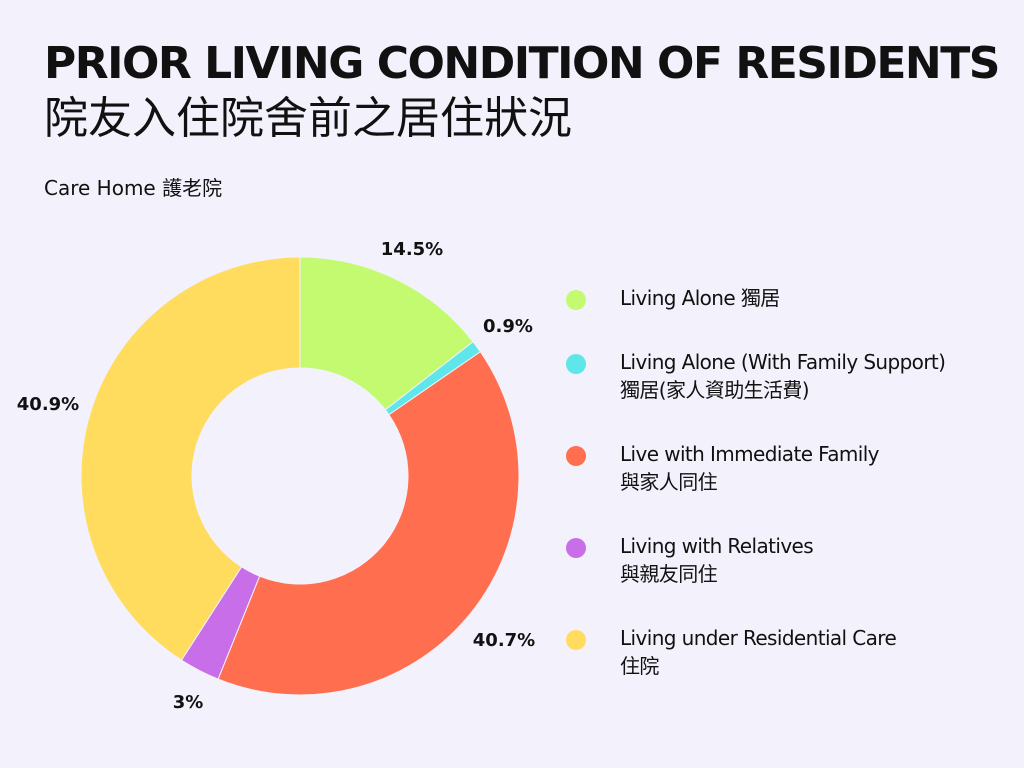 This screenshot has height=768, width=1024. What do you see at coordinates (522, 63) in the screenshot?
I see `chart-title: PRIOR LIVING CONDITION OF RESIDENTS` at bounding box center [522, 63].